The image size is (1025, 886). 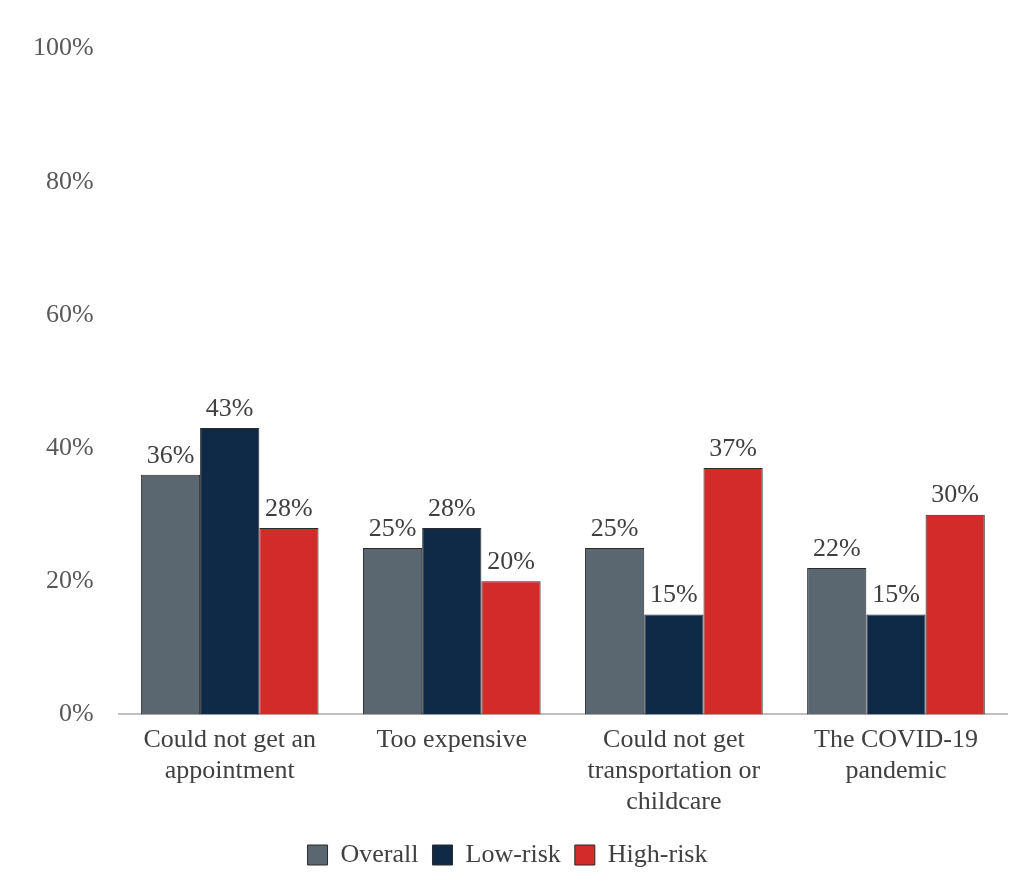 I want to click on y-tick-label: 100%, so click(x=63, y=47).